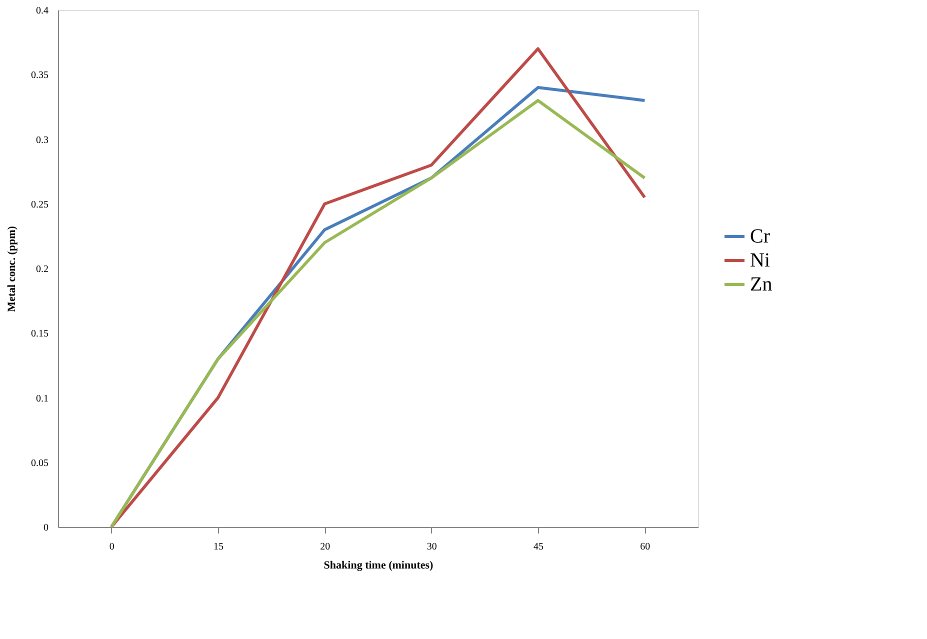 The width and height of the screenshot is (927, 639). Describe the element at coordinates (325, 547) in the screenshot. I see `x-tick-label: 20` at that location.